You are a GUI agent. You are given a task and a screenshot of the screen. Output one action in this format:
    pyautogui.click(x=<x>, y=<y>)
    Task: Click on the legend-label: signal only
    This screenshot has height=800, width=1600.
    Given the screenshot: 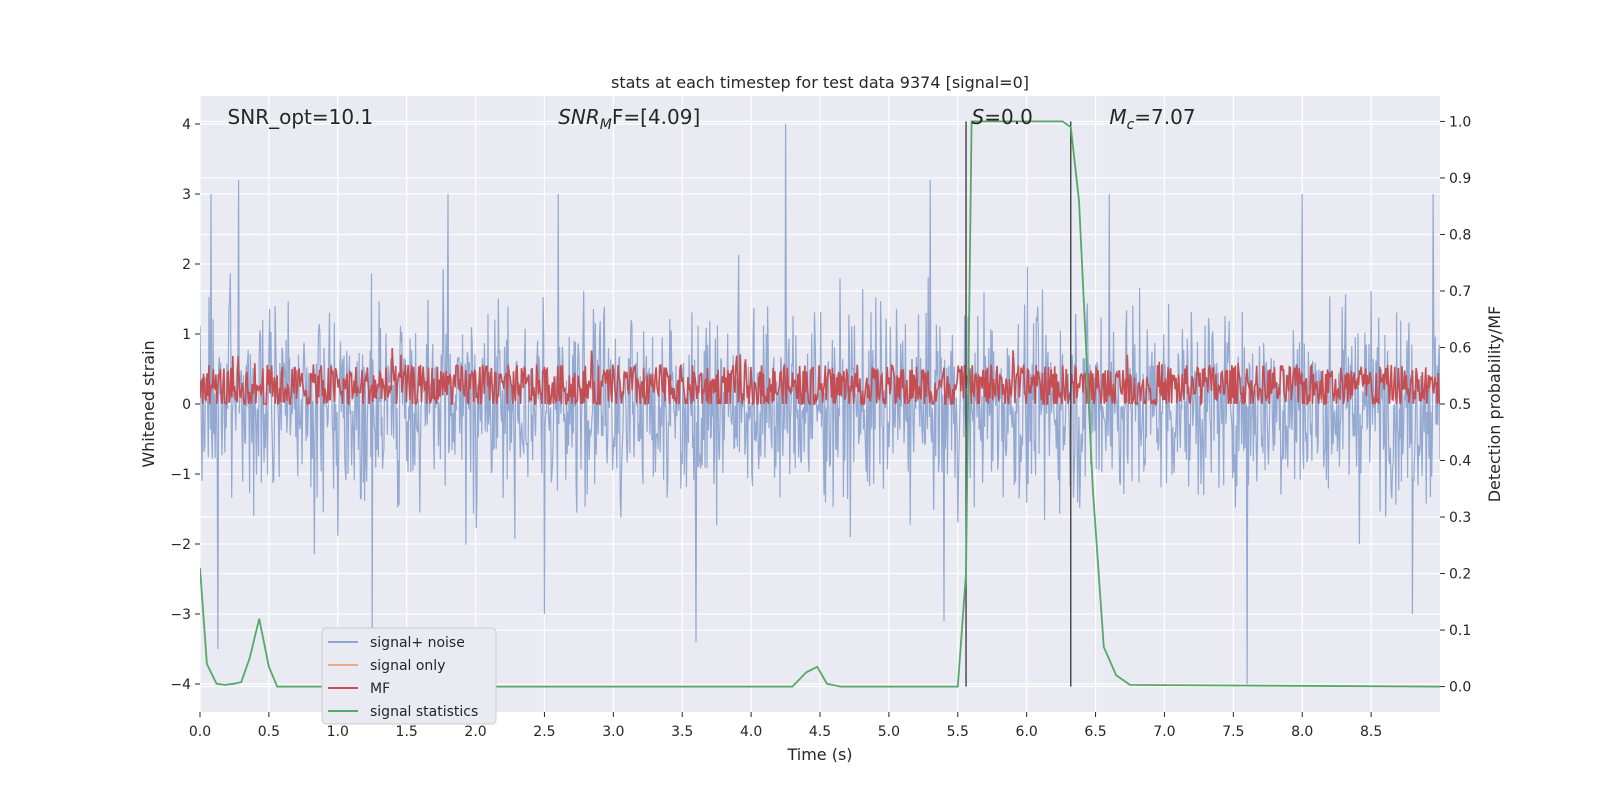 What is the action you would take?
    pyautogui.click(x=407, y=666)
    